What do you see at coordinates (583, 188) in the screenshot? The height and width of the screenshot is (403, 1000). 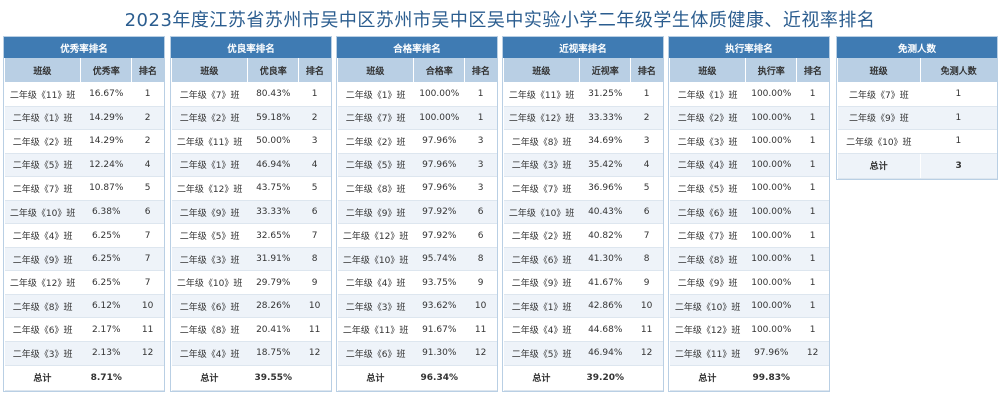 I see `table-row: 二年级《7》班 36.96% 5` at bounding box center [583, 188].